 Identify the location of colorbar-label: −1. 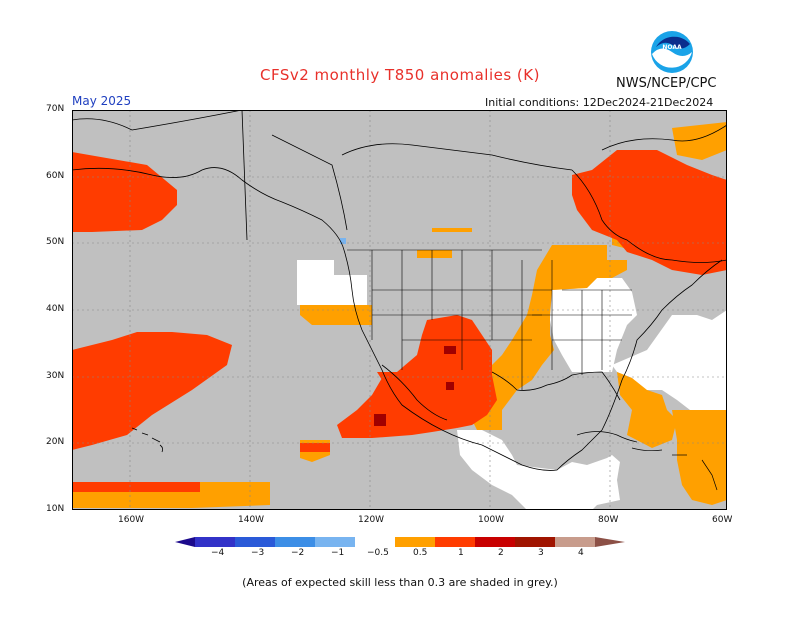
(338, 553).